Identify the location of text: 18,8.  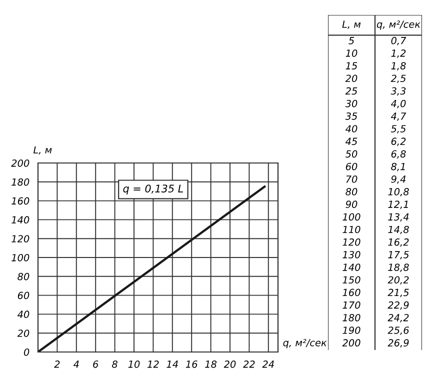
(398, 268).